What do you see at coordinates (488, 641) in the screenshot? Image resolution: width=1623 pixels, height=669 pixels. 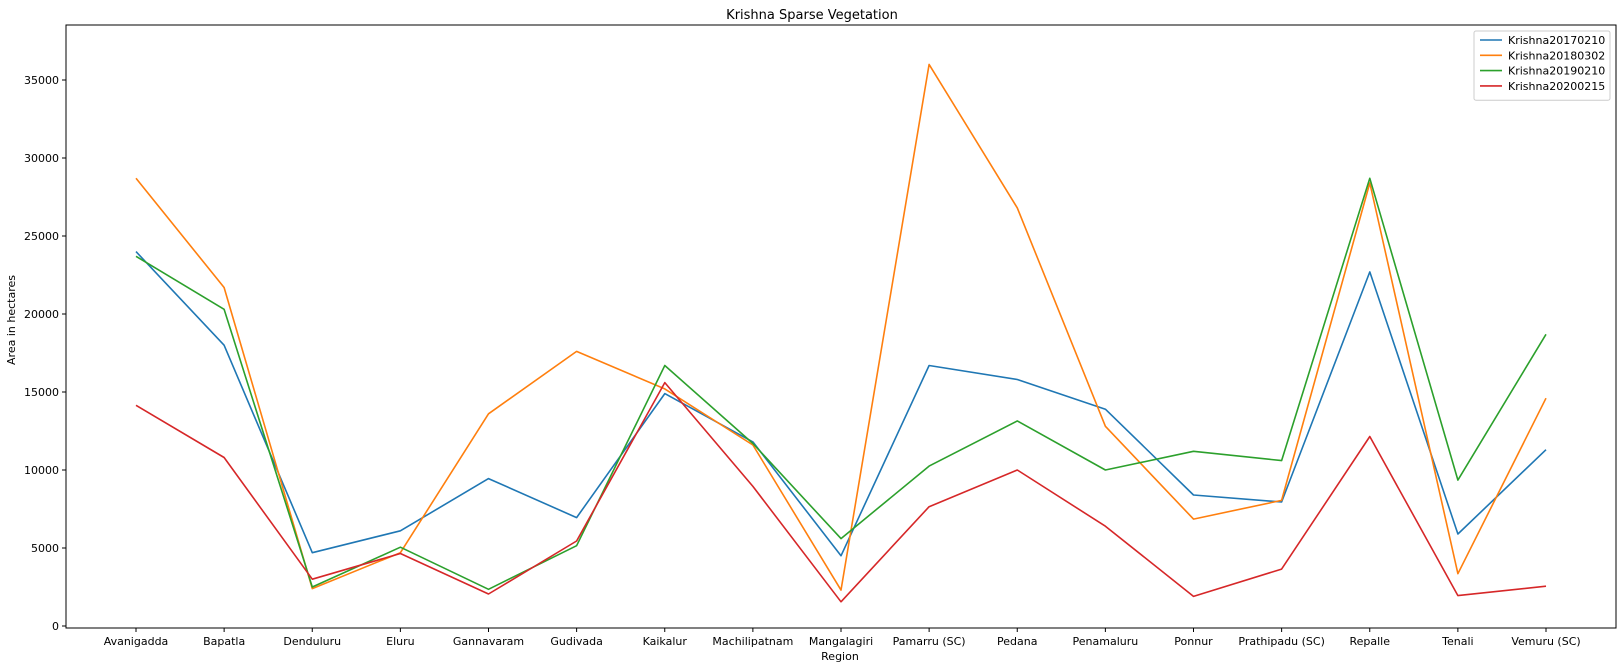 I see `x-tick-label: Gannavaram` at bounding box center [488, 641].